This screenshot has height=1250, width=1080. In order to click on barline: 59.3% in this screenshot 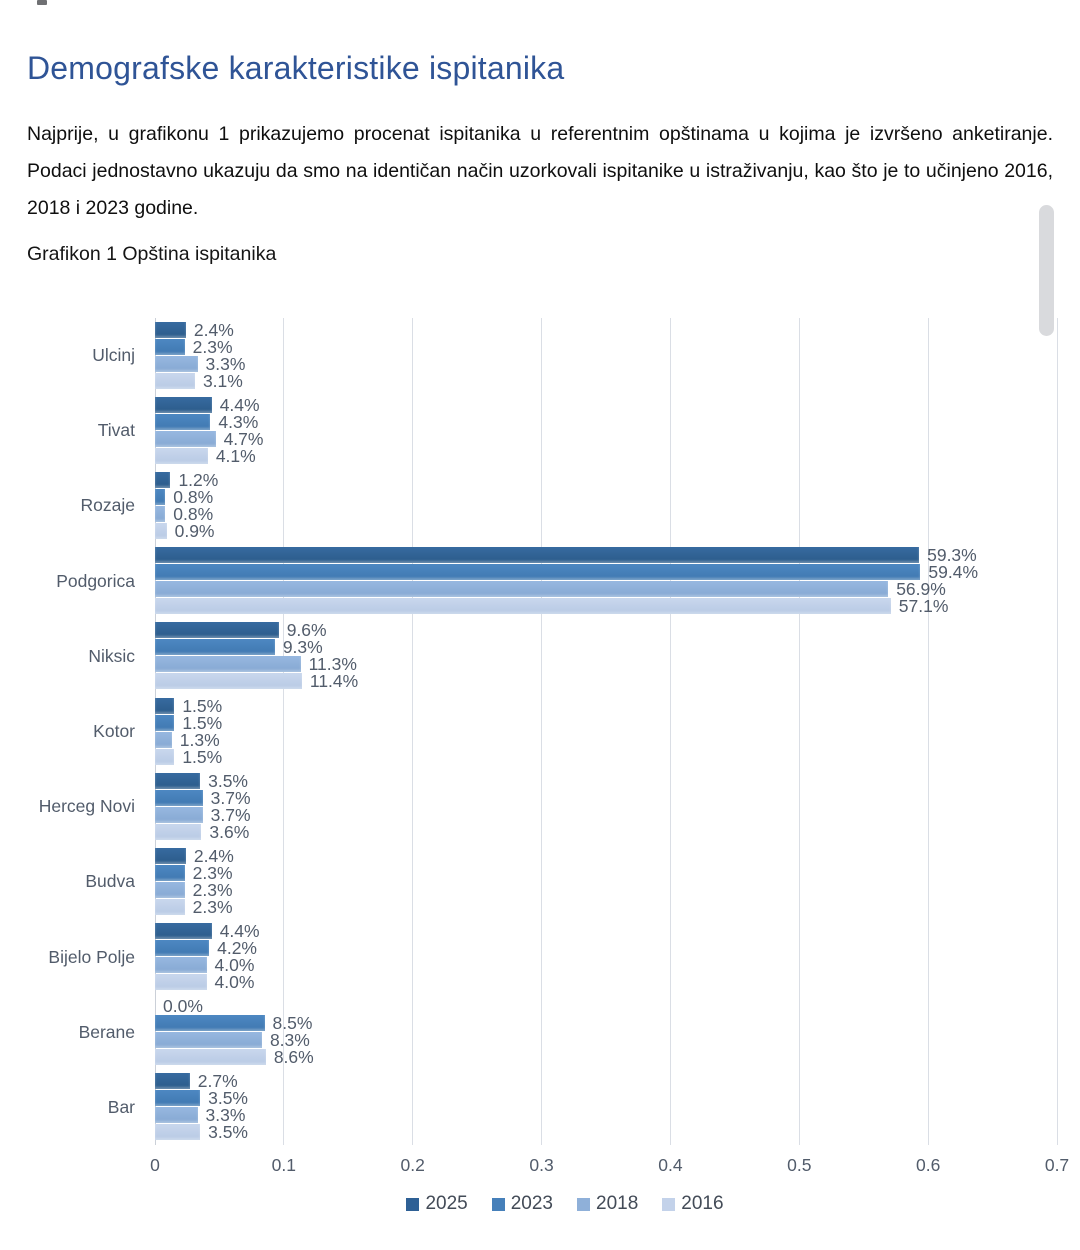, I will do `click(606, 555)`.